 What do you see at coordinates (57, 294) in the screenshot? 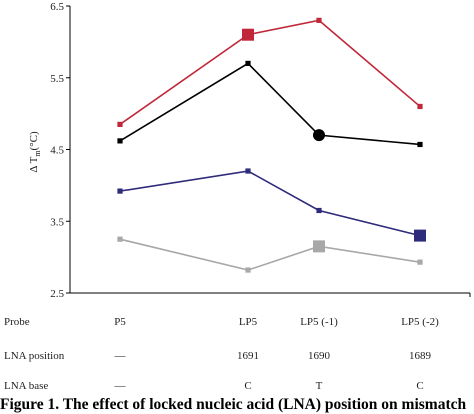
I see `y-tick-label: 2.5` at bounding box center [57, 294].